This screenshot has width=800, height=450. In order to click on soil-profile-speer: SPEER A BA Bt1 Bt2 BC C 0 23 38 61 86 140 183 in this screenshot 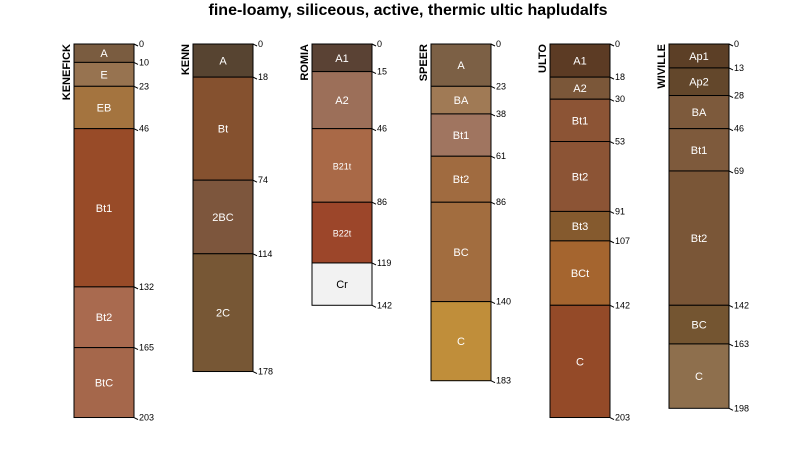, I will do `click(464, 212)`.